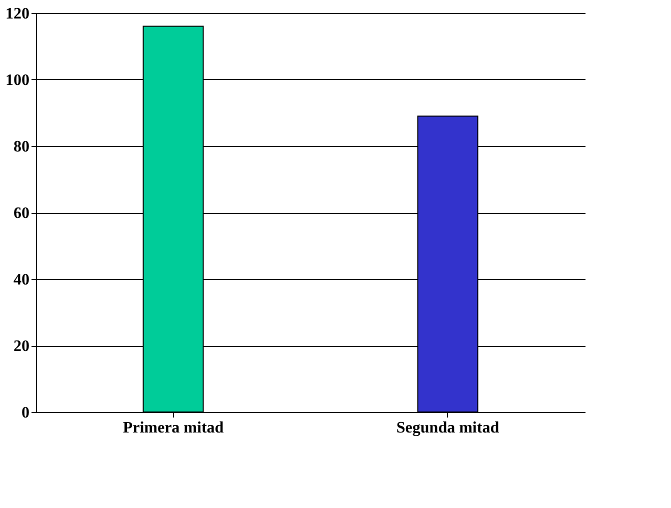 Image resolution: width=671 pixels, height=508 pixels. Describe the element at coordinates (22, 147) in the screenshot. I see `y-tick-label: 80` at that location.